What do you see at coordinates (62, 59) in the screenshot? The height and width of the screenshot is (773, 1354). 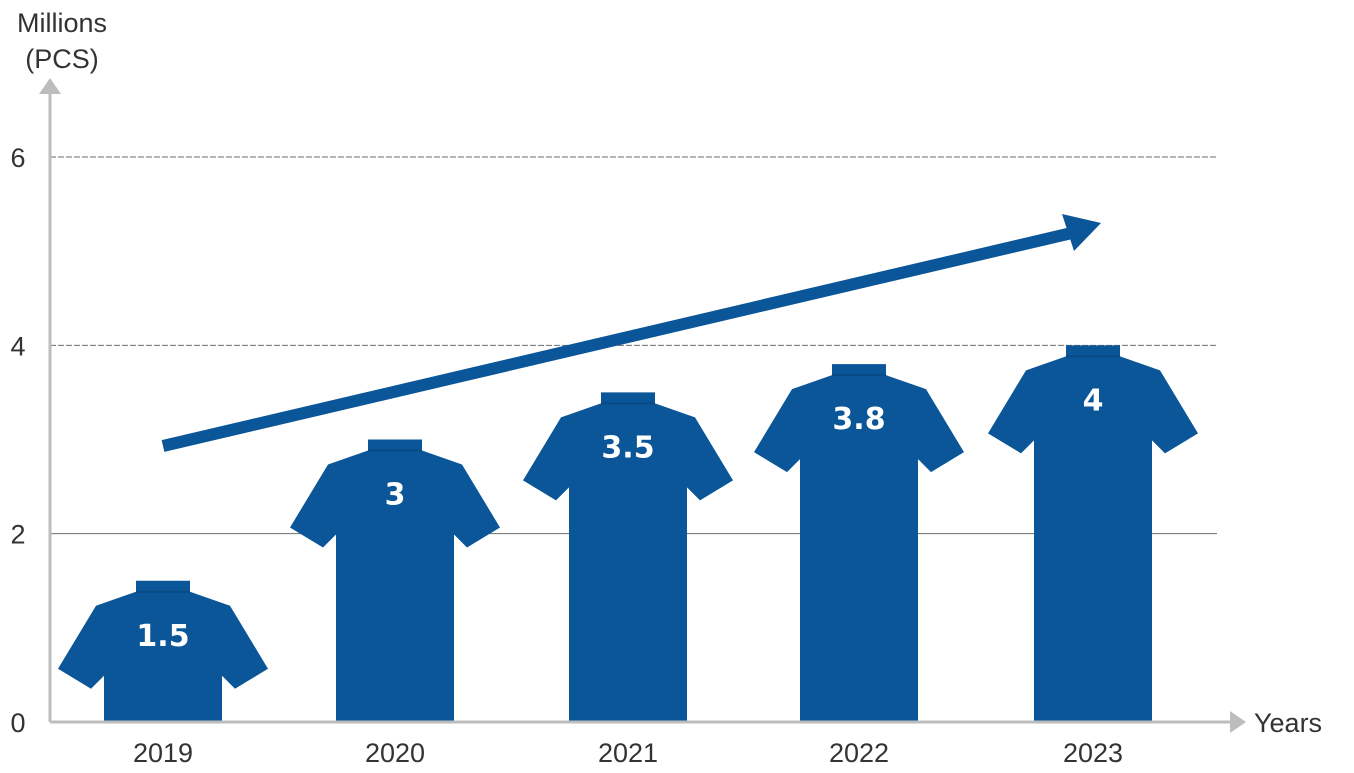 I see `y-axis-title-line2: (PCS)` at bounding box center [62, 59].